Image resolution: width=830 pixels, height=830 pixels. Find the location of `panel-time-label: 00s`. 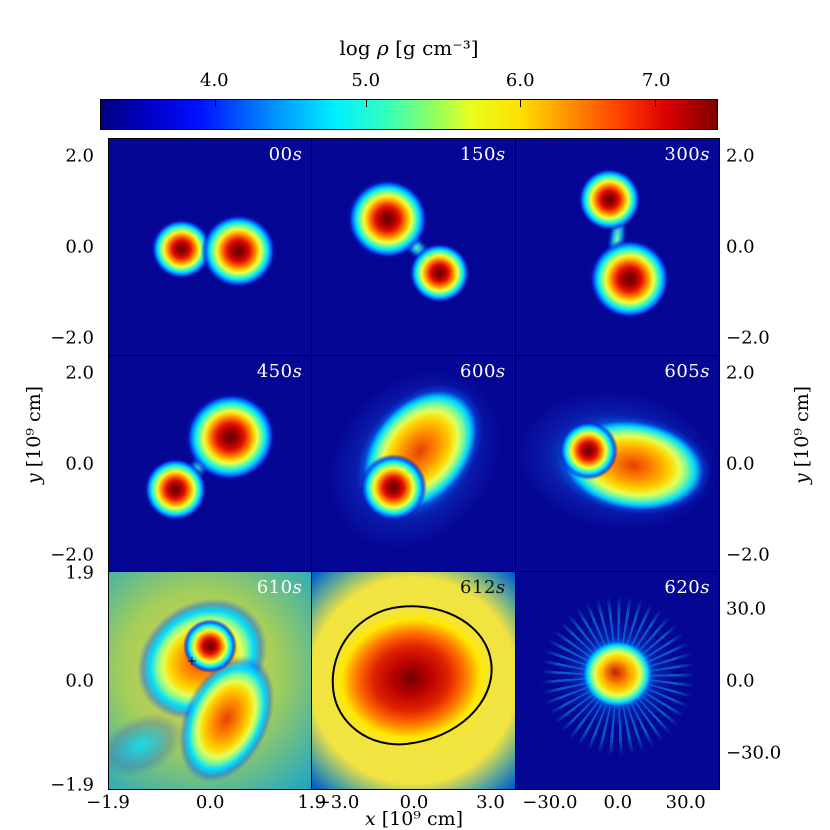

panel-time-label: 00s is located at coordinates (286, 154).